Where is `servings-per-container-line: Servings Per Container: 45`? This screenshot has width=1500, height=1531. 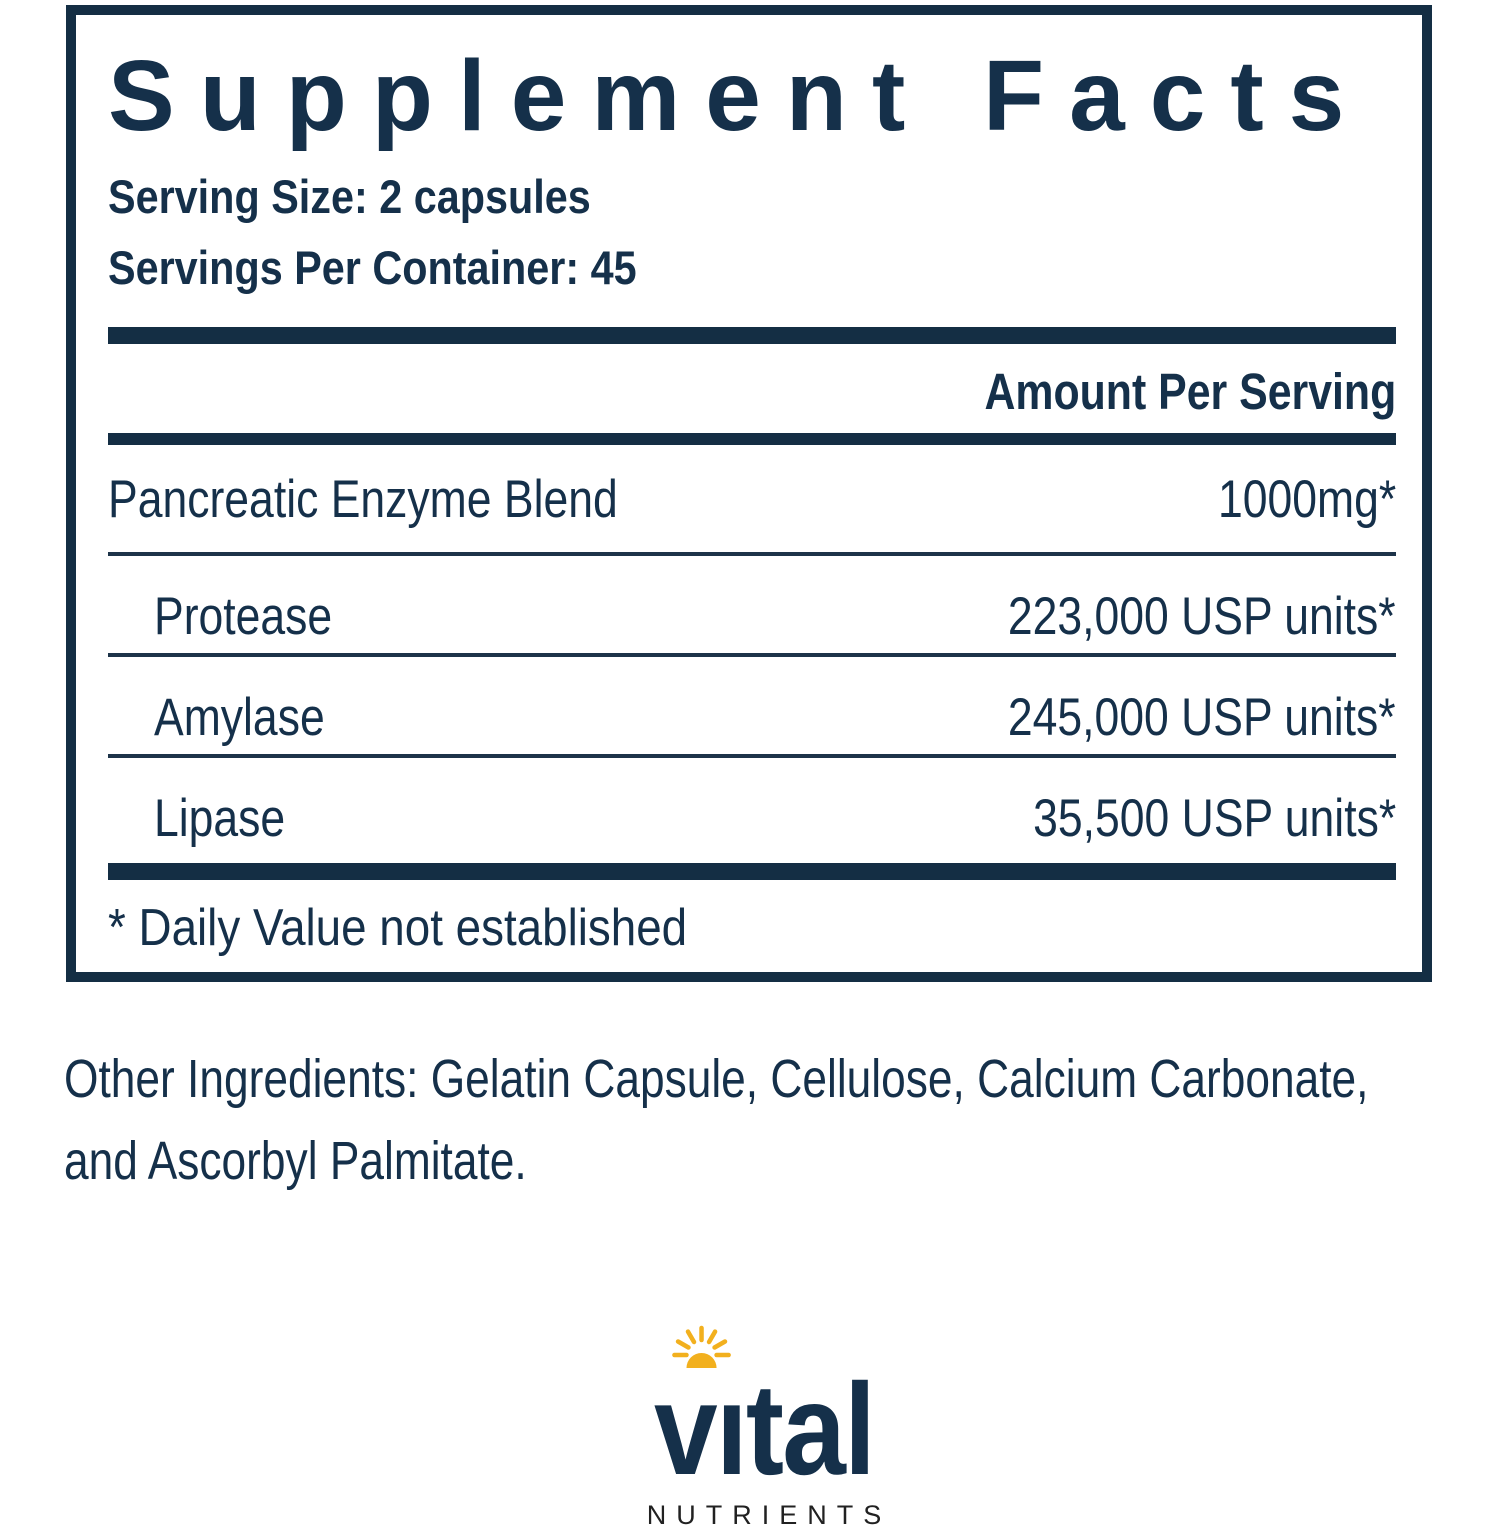
servings-per-container-line: Servings Per Container: 45 is located at coordinates (752, 267).